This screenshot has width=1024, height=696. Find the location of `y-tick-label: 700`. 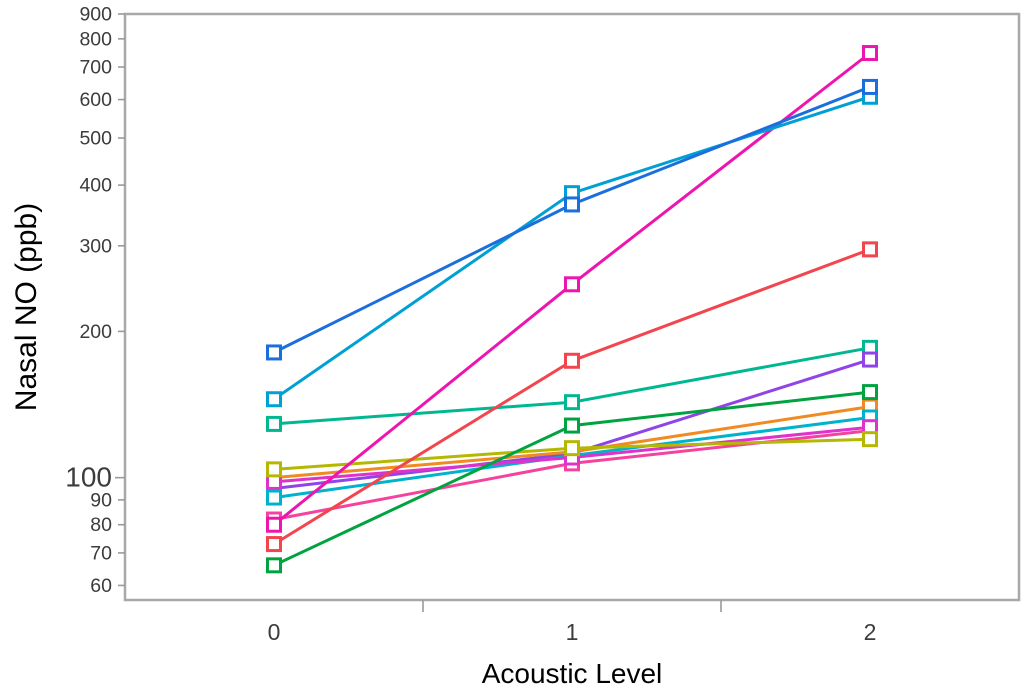

y-tick-label: 700 is located at coordinates (95, 68).